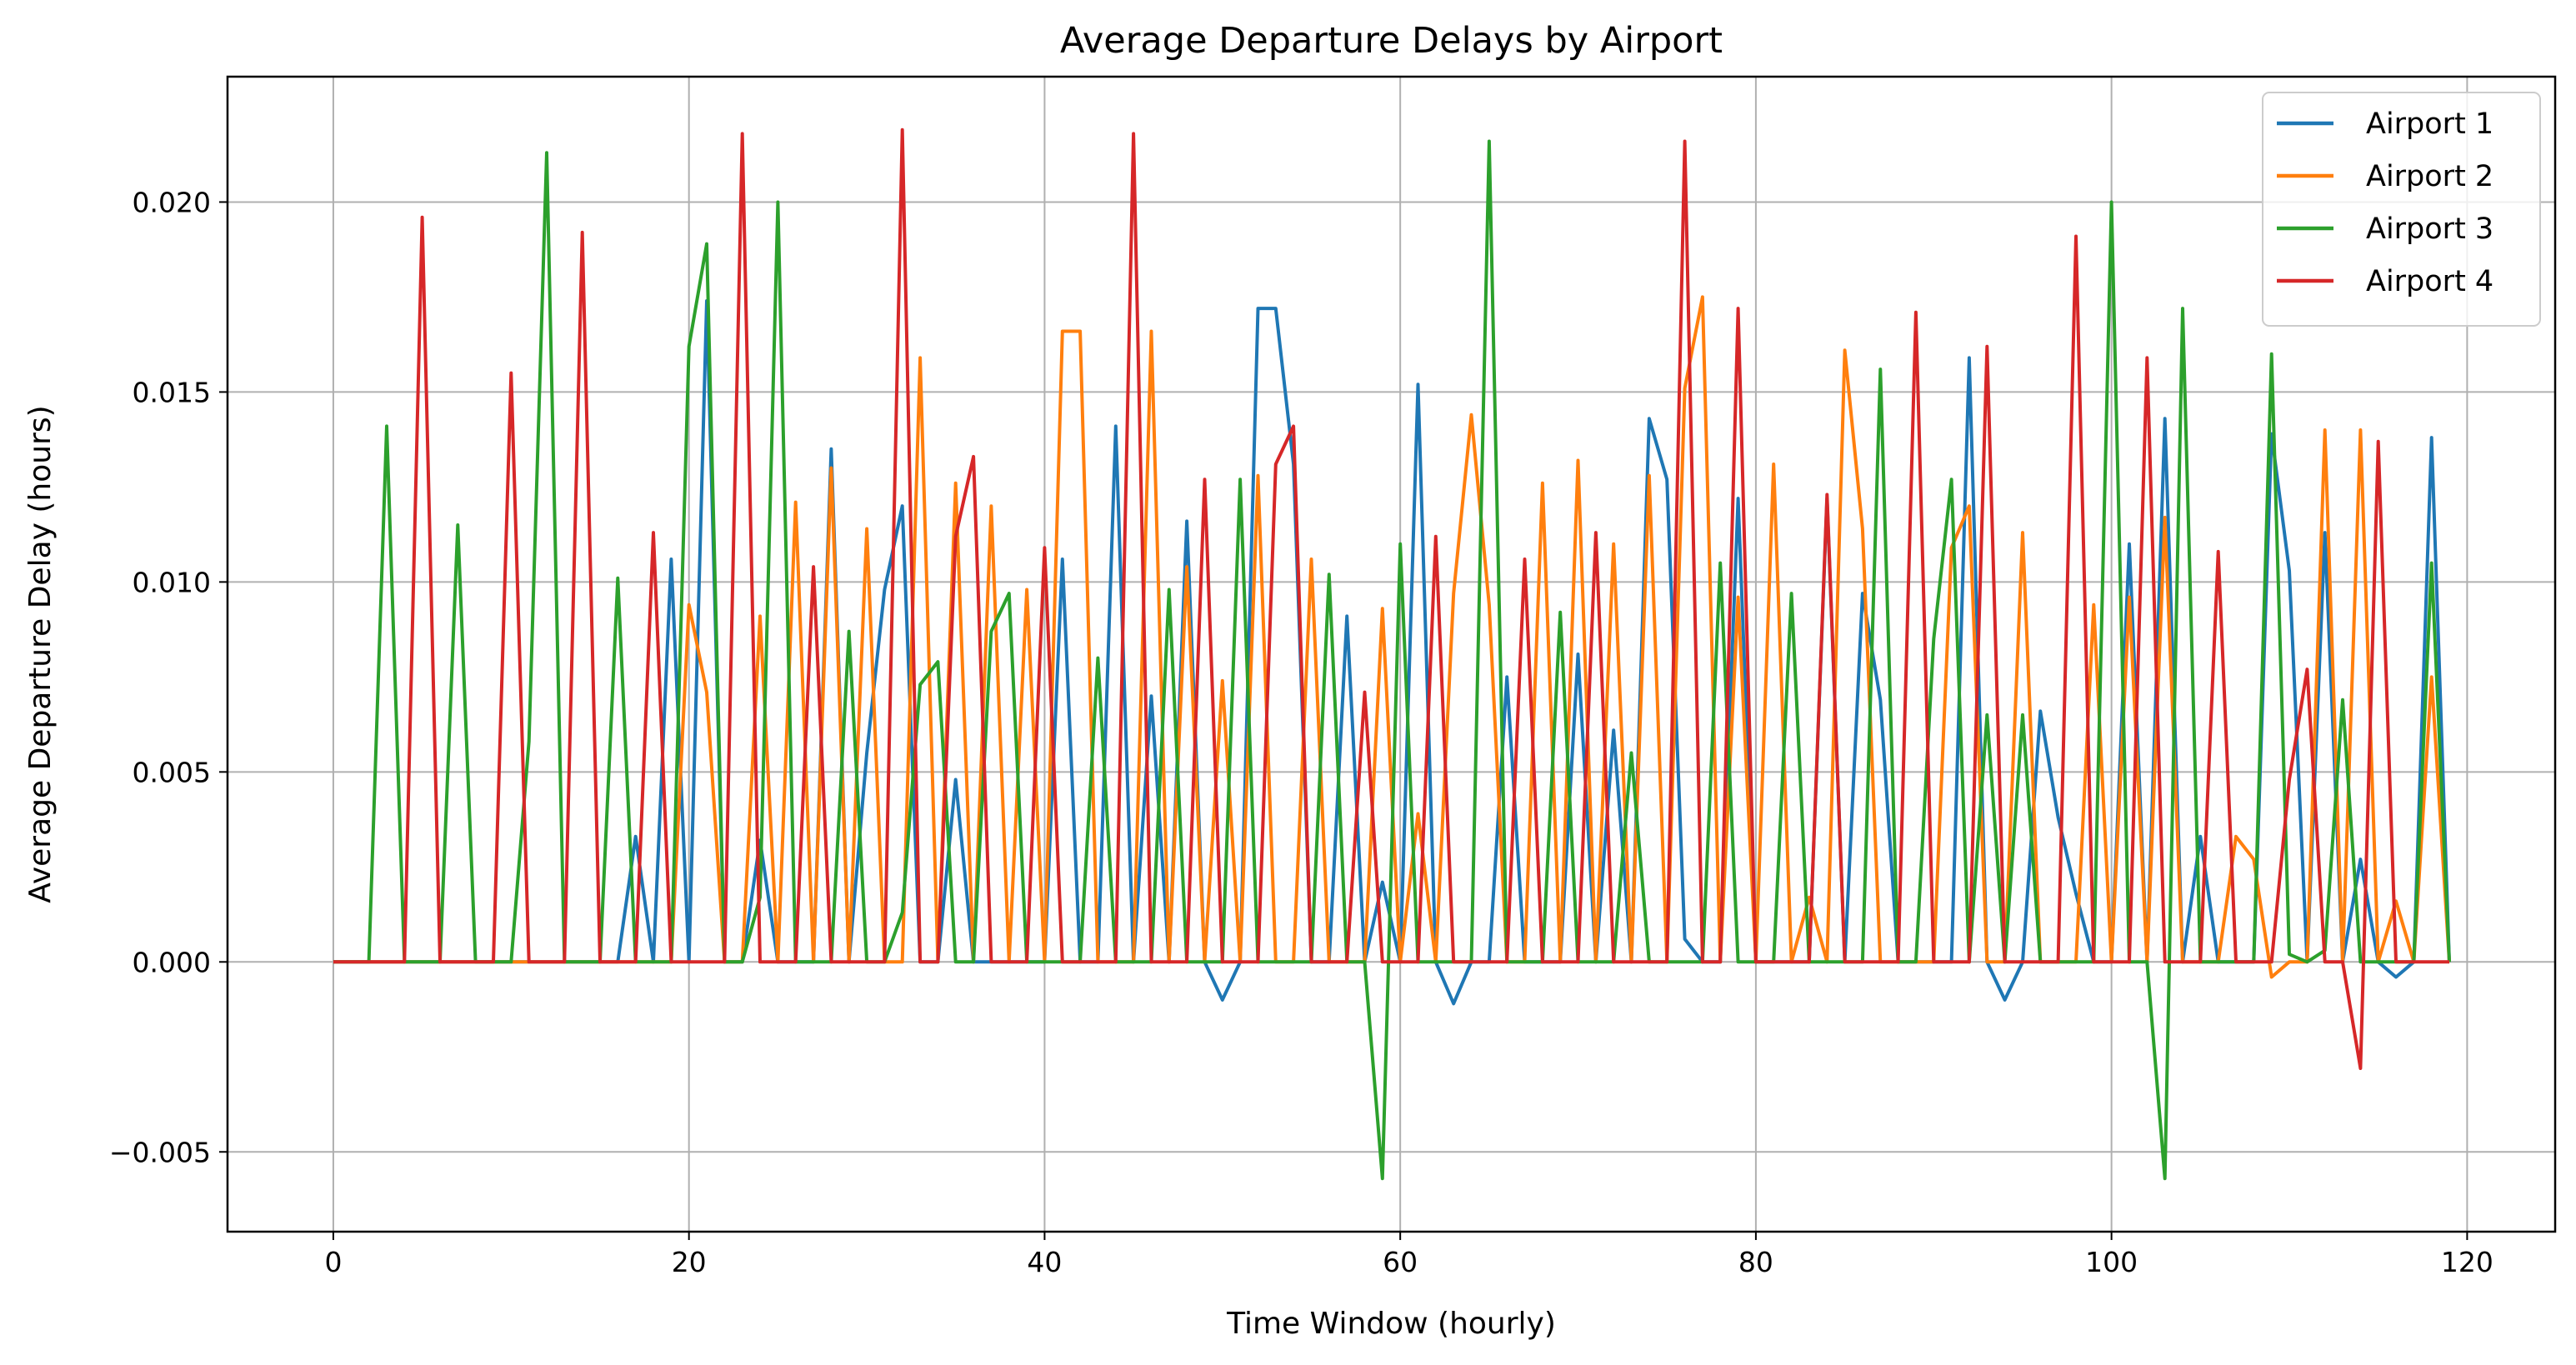 The height and width of the screenshot is (1365, 2576). What do you see at coordinates (1391, 1324) in the screenshot?
I see `x-axis-label: Time Window (hourly)` at bounding box center [1391, 1324].